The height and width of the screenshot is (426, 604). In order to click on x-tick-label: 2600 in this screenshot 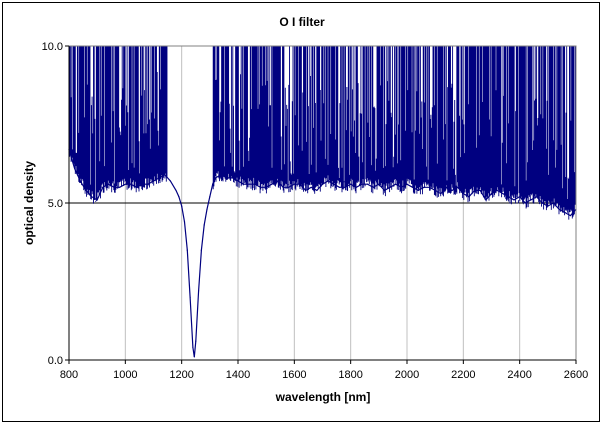, I will do `click(576, 375)`.